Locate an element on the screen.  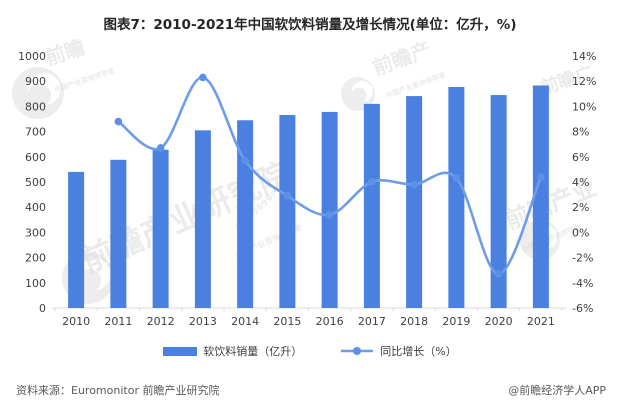
x-axis-category-label: 2018 is located at coordinates (414, 321).